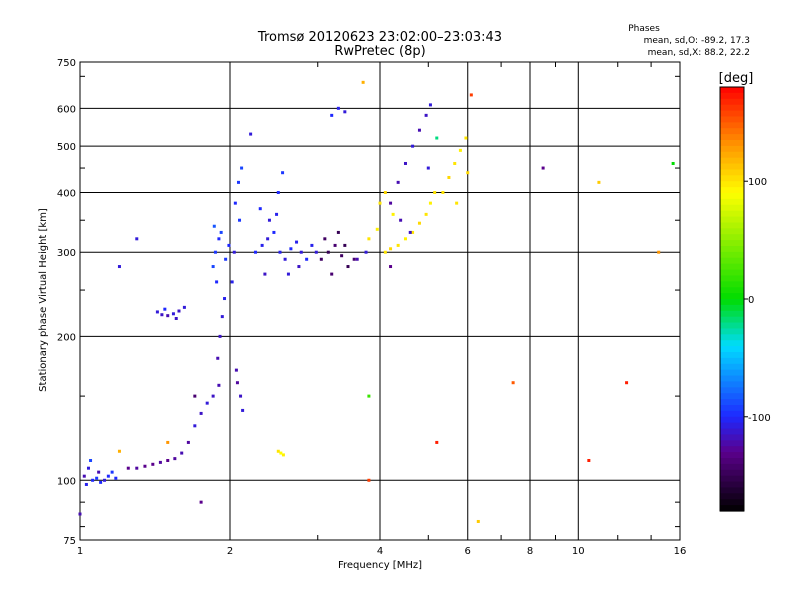 This screenshot has height=600, width=800. I want to click on y-tick-label: 300, so click(66, 253).